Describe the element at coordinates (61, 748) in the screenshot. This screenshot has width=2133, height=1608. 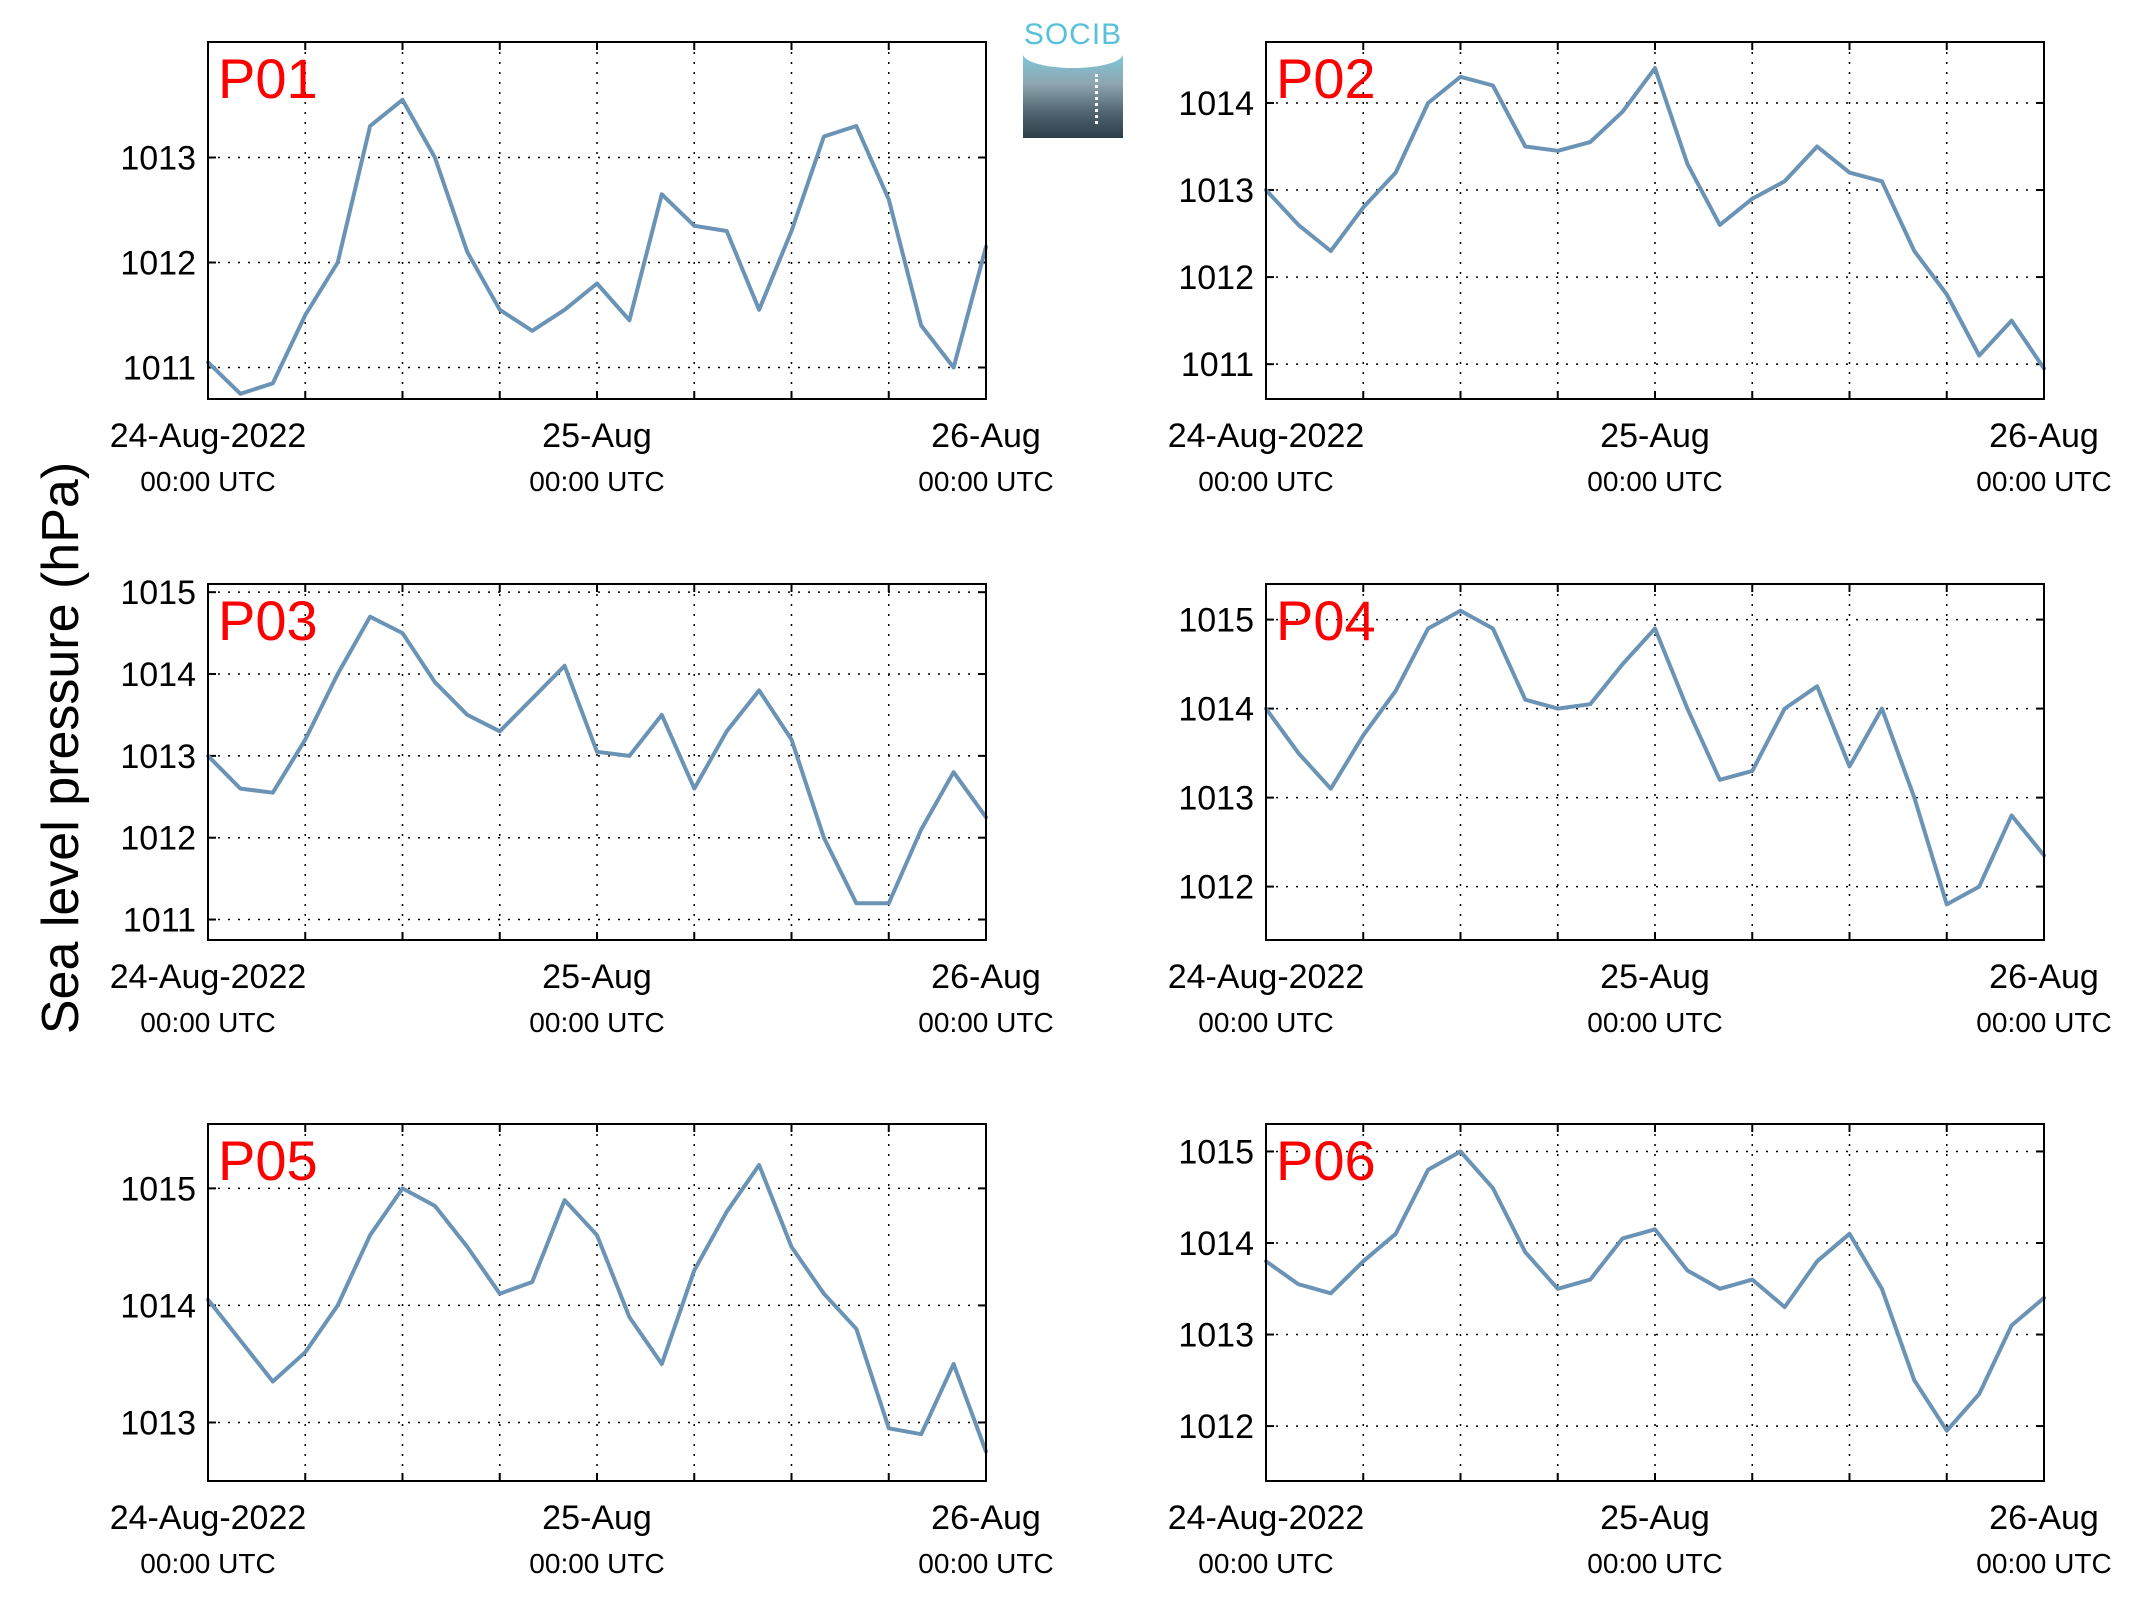
I see `y-axis-label: Sea level pressure (hPa)` at that location.